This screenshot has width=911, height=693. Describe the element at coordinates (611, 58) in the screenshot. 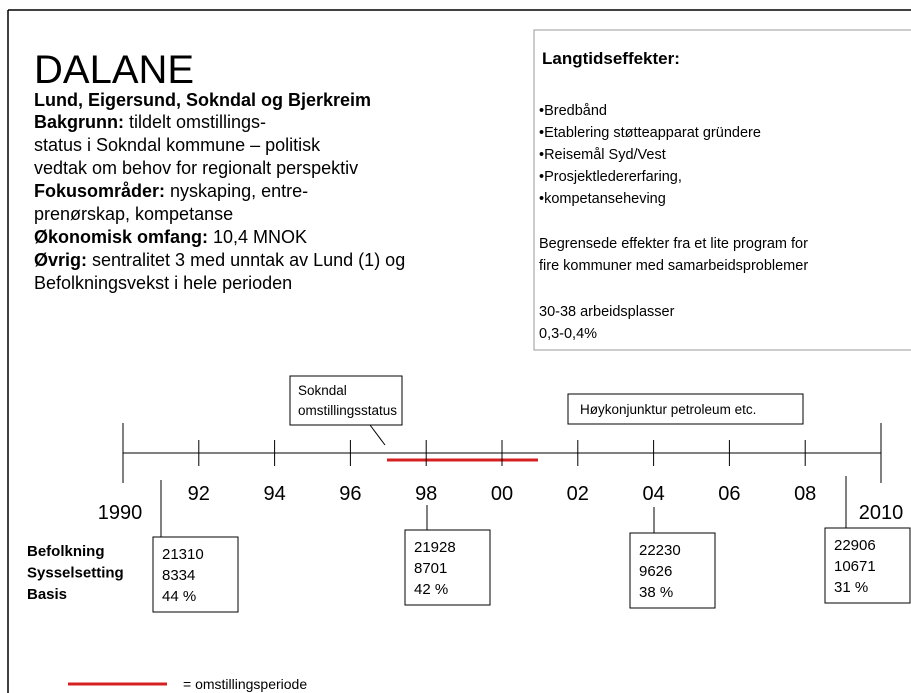

I see `effects-heading: Langtidseffekter:` at that location.